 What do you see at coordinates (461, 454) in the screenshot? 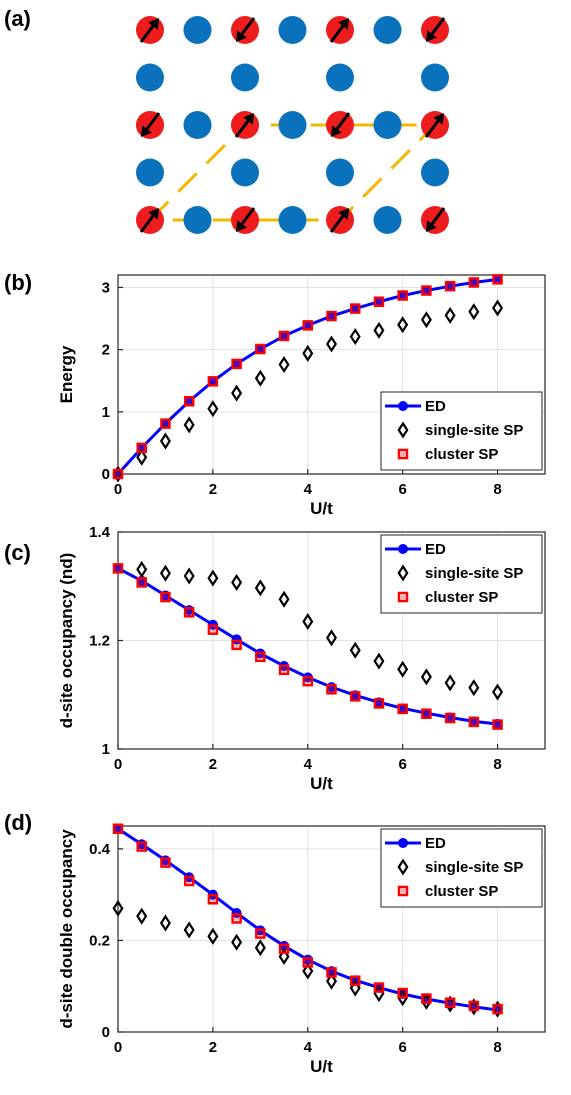
I see `legend-entry-label: cluster SP` at bounding box center [461, 454].